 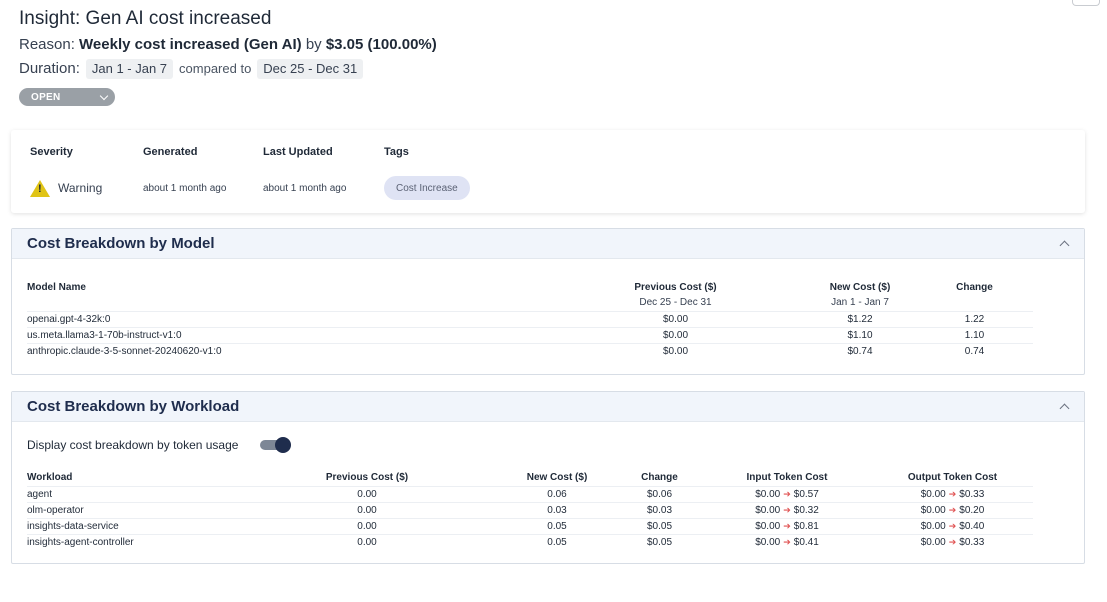 What do you see at coordinates (381, 44) in the screenshot?
I see `reason-amount: $3.05 (100.00%)` at bounding box center [381, 44].